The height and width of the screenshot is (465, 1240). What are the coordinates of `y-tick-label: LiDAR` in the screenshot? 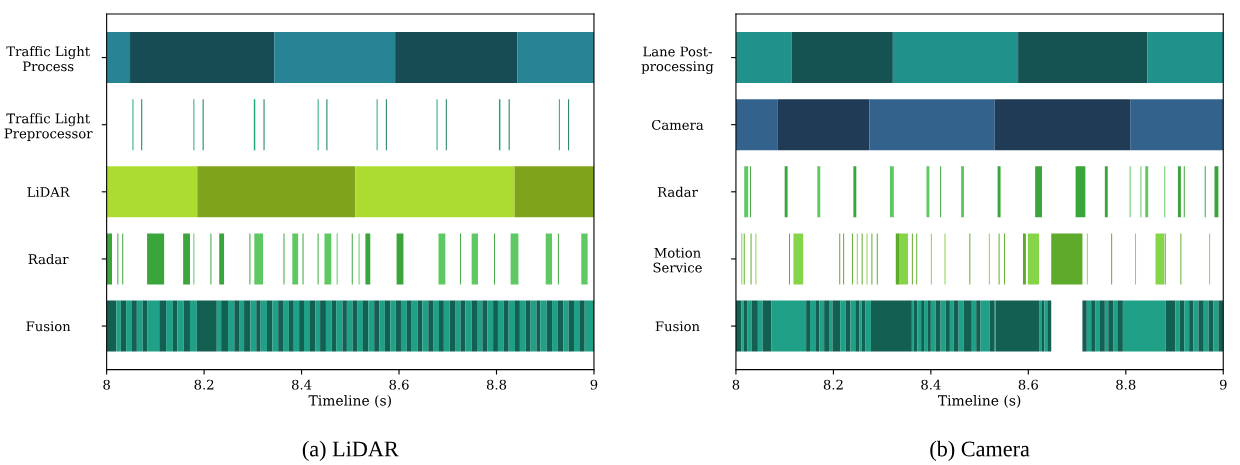 It's located at (49, 192).